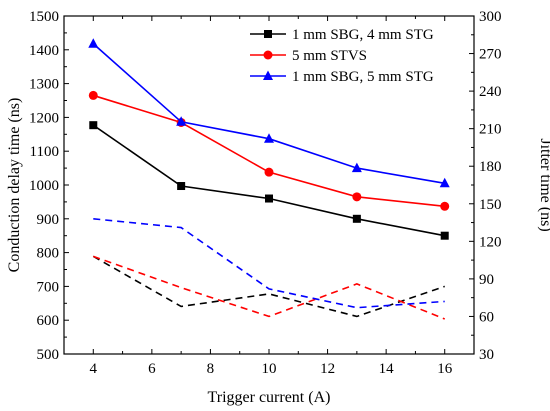 This screenshot has width=550, height=411. I want to click on x-tick-label: 8, so click(211, 369).